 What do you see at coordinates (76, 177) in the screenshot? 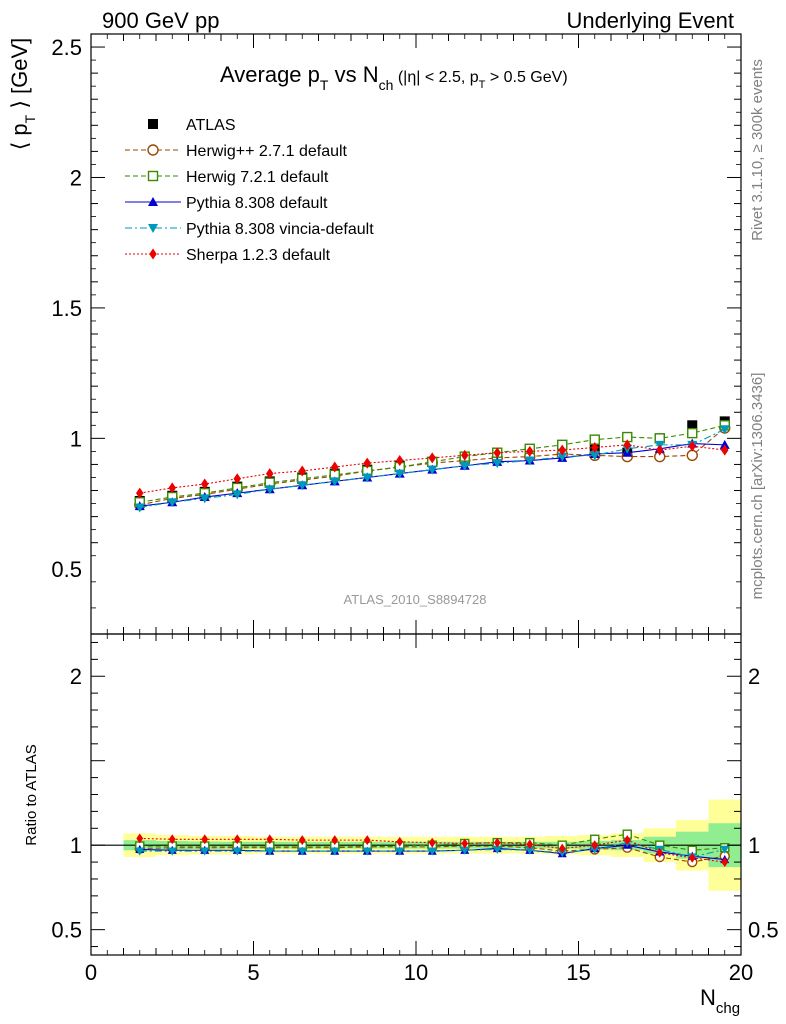
I see `y-tick-label: 2` at bounding box center [76, 177].